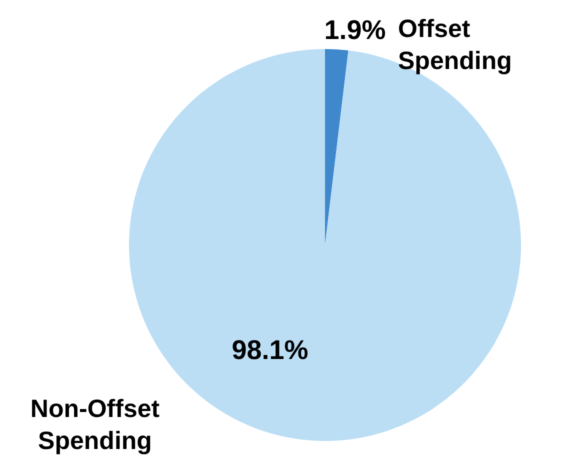  I want to click on data-label: 98.1%, so click(270, 350).